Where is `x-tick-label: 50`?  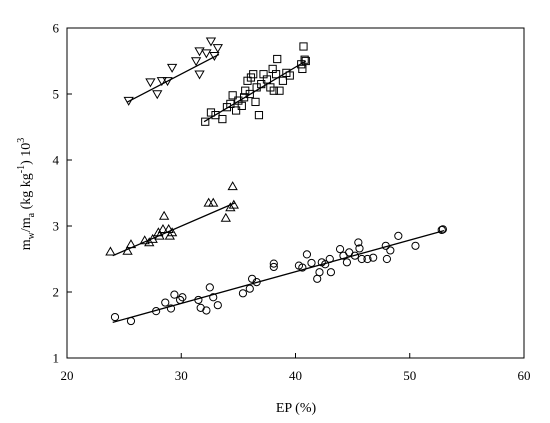
x-tick-label: 50 is located at coordinates (409, 375).